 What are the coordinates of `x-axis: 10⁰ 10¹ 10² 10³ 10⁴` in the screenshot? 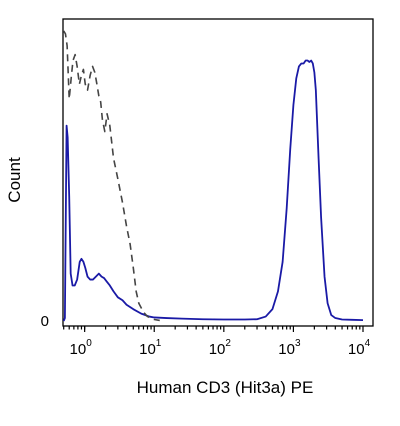 It's located at (217, 342).